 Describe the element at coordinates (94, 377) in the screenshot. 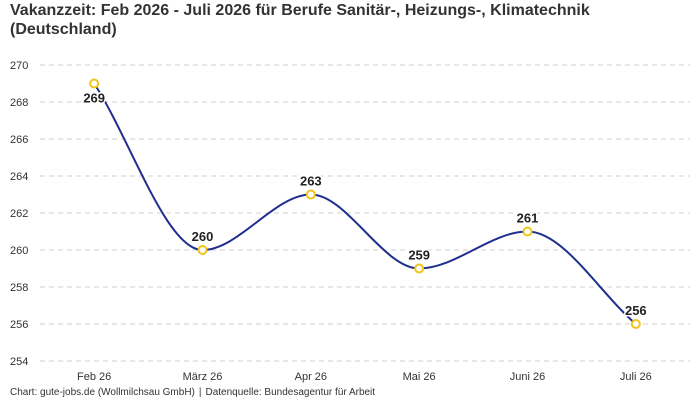

I see `x-tick-label: Feb 26` at that location.